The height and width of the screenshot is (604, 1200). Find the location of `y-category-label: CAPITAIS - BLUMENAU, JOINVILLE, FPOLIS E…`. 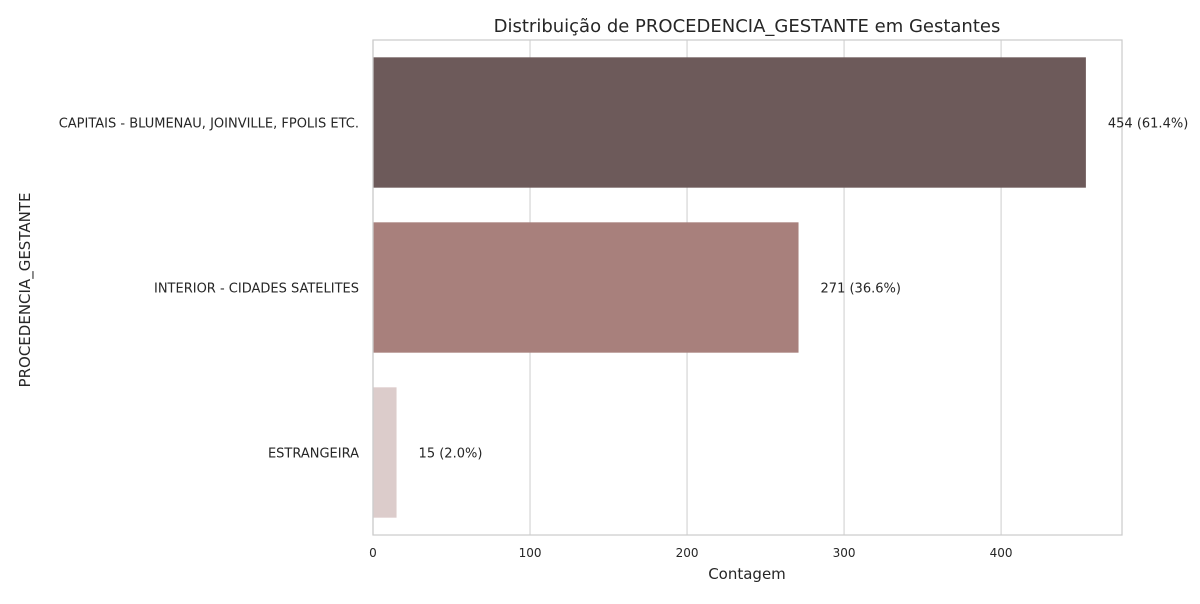

y-category-label: CAPITAIS - BLUMENAU, JOINVILLE, FPOLIS E… is located at coordinates (209, 124).